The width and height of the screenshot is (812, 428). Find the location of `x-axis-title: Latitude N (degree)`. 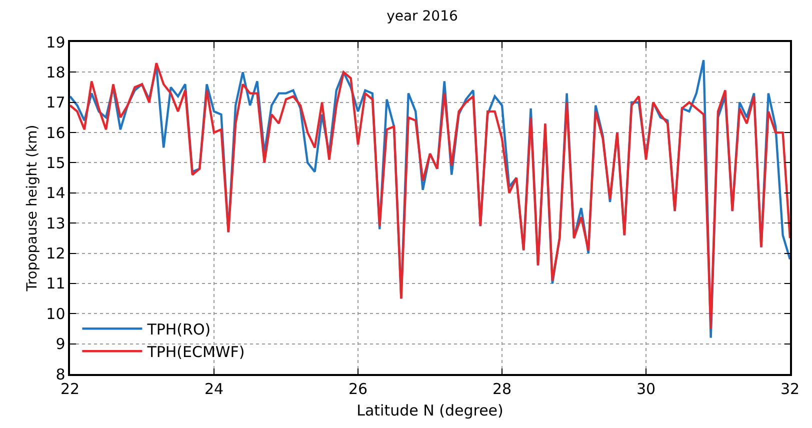

x-axis-title: Latitude N (degree) is located at coordinates (430, 410).